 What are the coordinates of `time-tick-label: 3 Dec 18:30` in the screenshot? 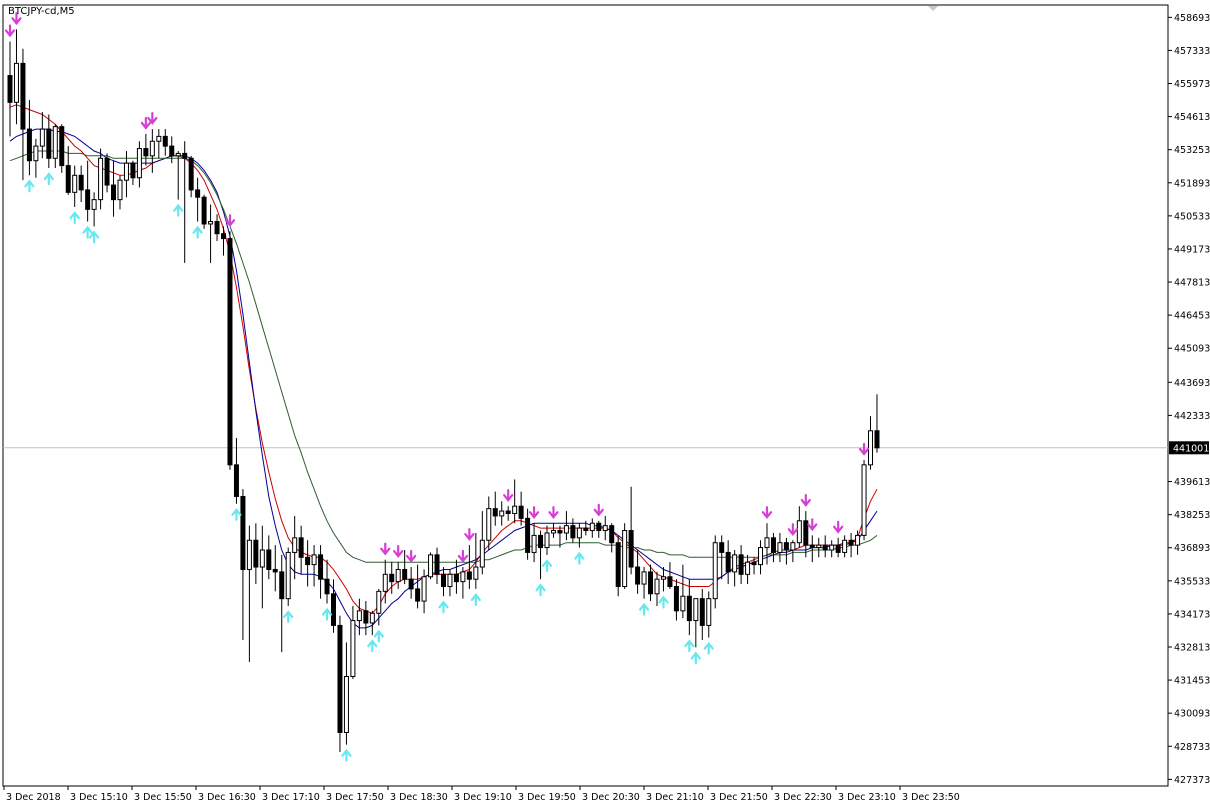 It's located at (419, 797).